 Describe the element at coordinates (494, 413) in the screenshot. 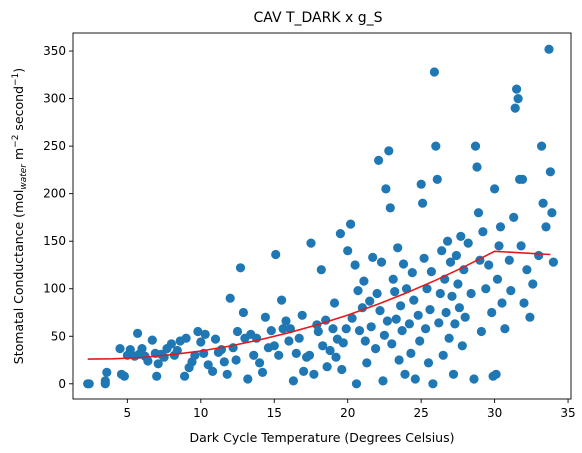

I see `x-tick-label: 30` at that location.